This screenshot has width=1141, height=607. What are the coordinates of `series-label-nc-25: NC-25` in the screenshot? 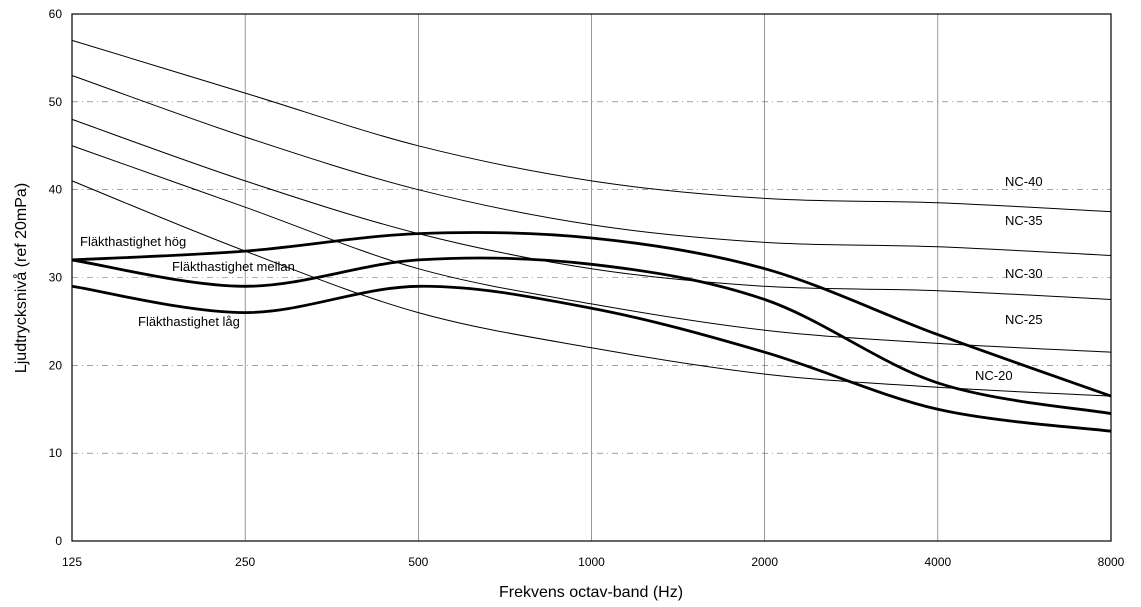 It's located at (1024, 319).